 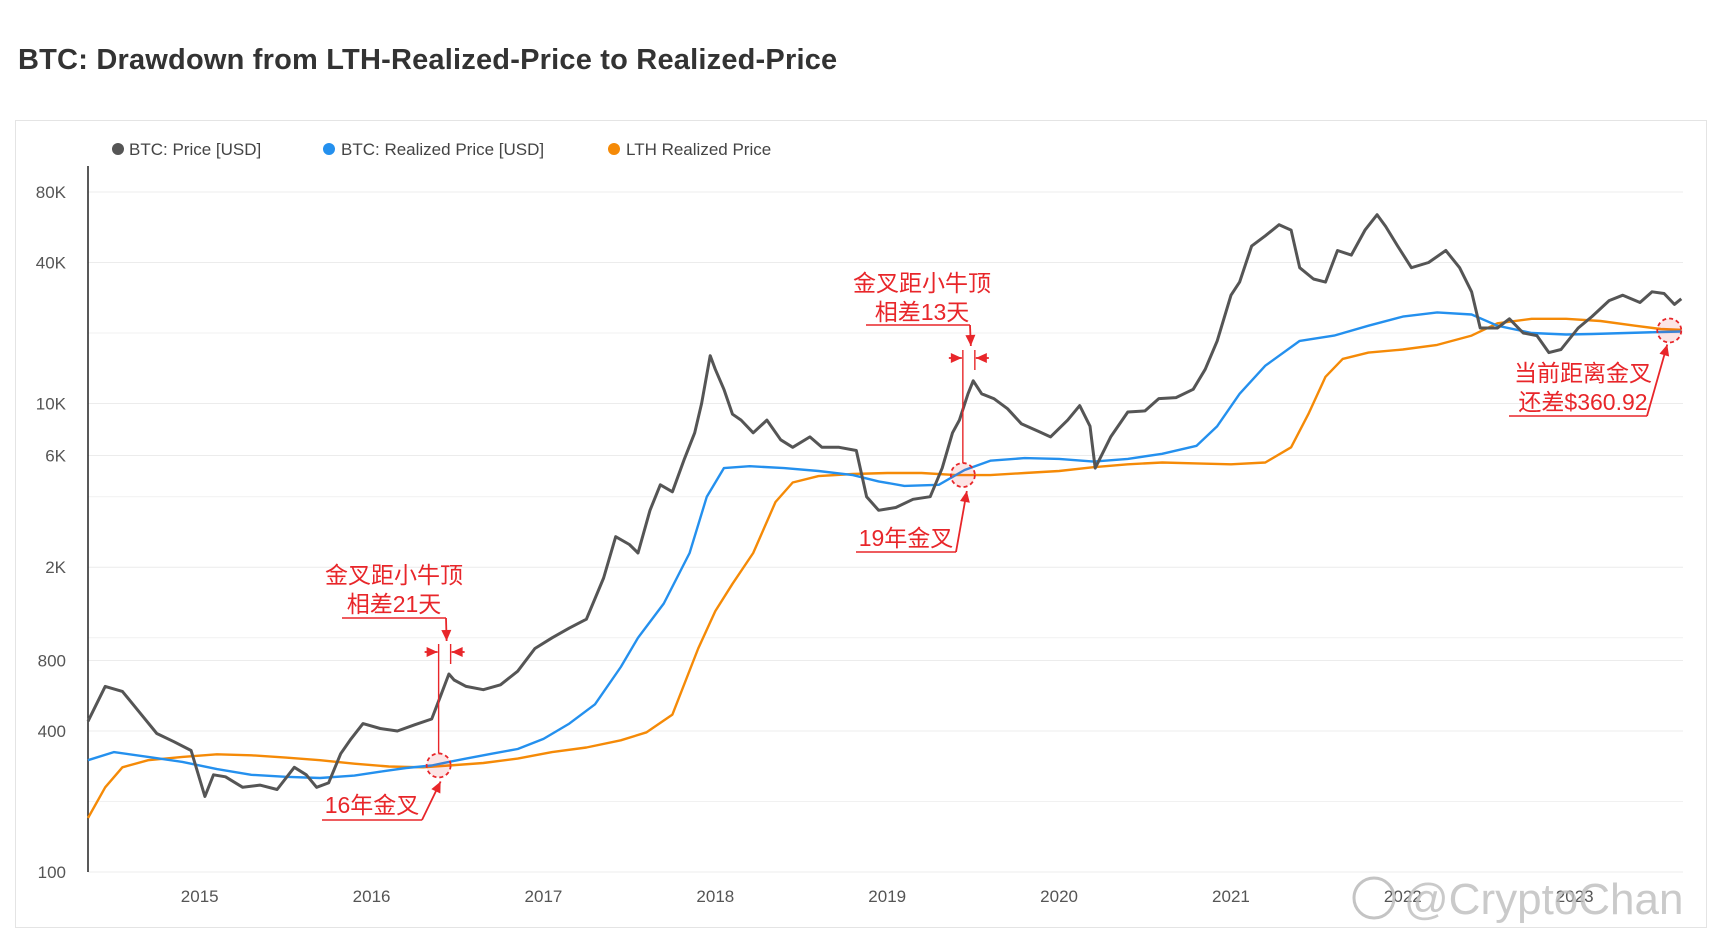 What do you see at coordinates (1575, 896) in the screenshot?
I see `x-tick-label: 2023` at bounding box center [1575, 896].